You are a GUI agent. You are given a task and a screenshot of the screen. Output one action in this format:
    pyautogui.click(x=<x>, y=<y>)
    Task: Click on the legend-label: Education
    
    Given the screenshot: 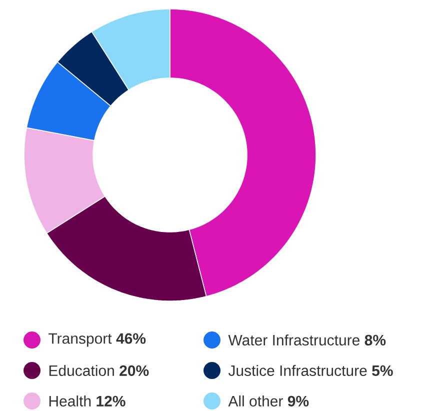 What is the action you would take?
    pyautogui.click(x=81, y=370)
    